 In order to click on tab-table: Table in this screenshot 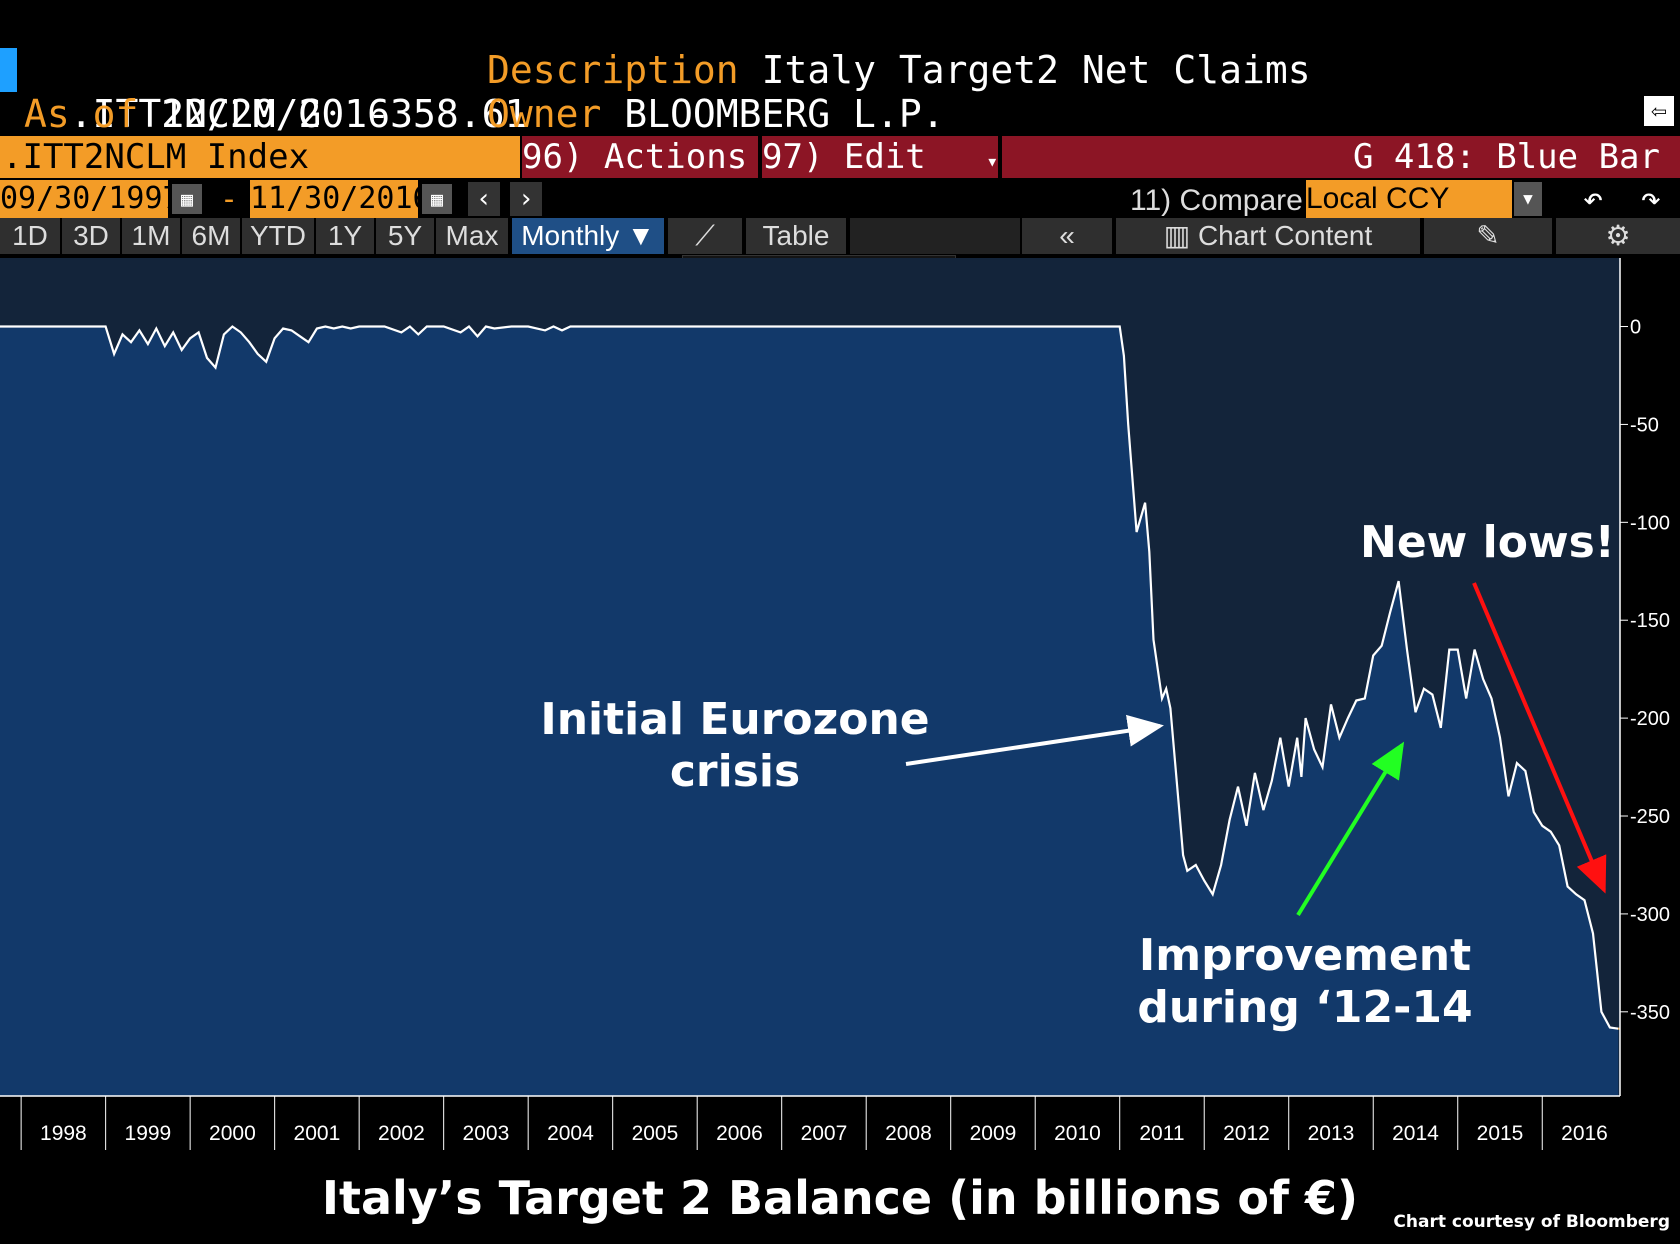, I will do `click(796, 236)`.